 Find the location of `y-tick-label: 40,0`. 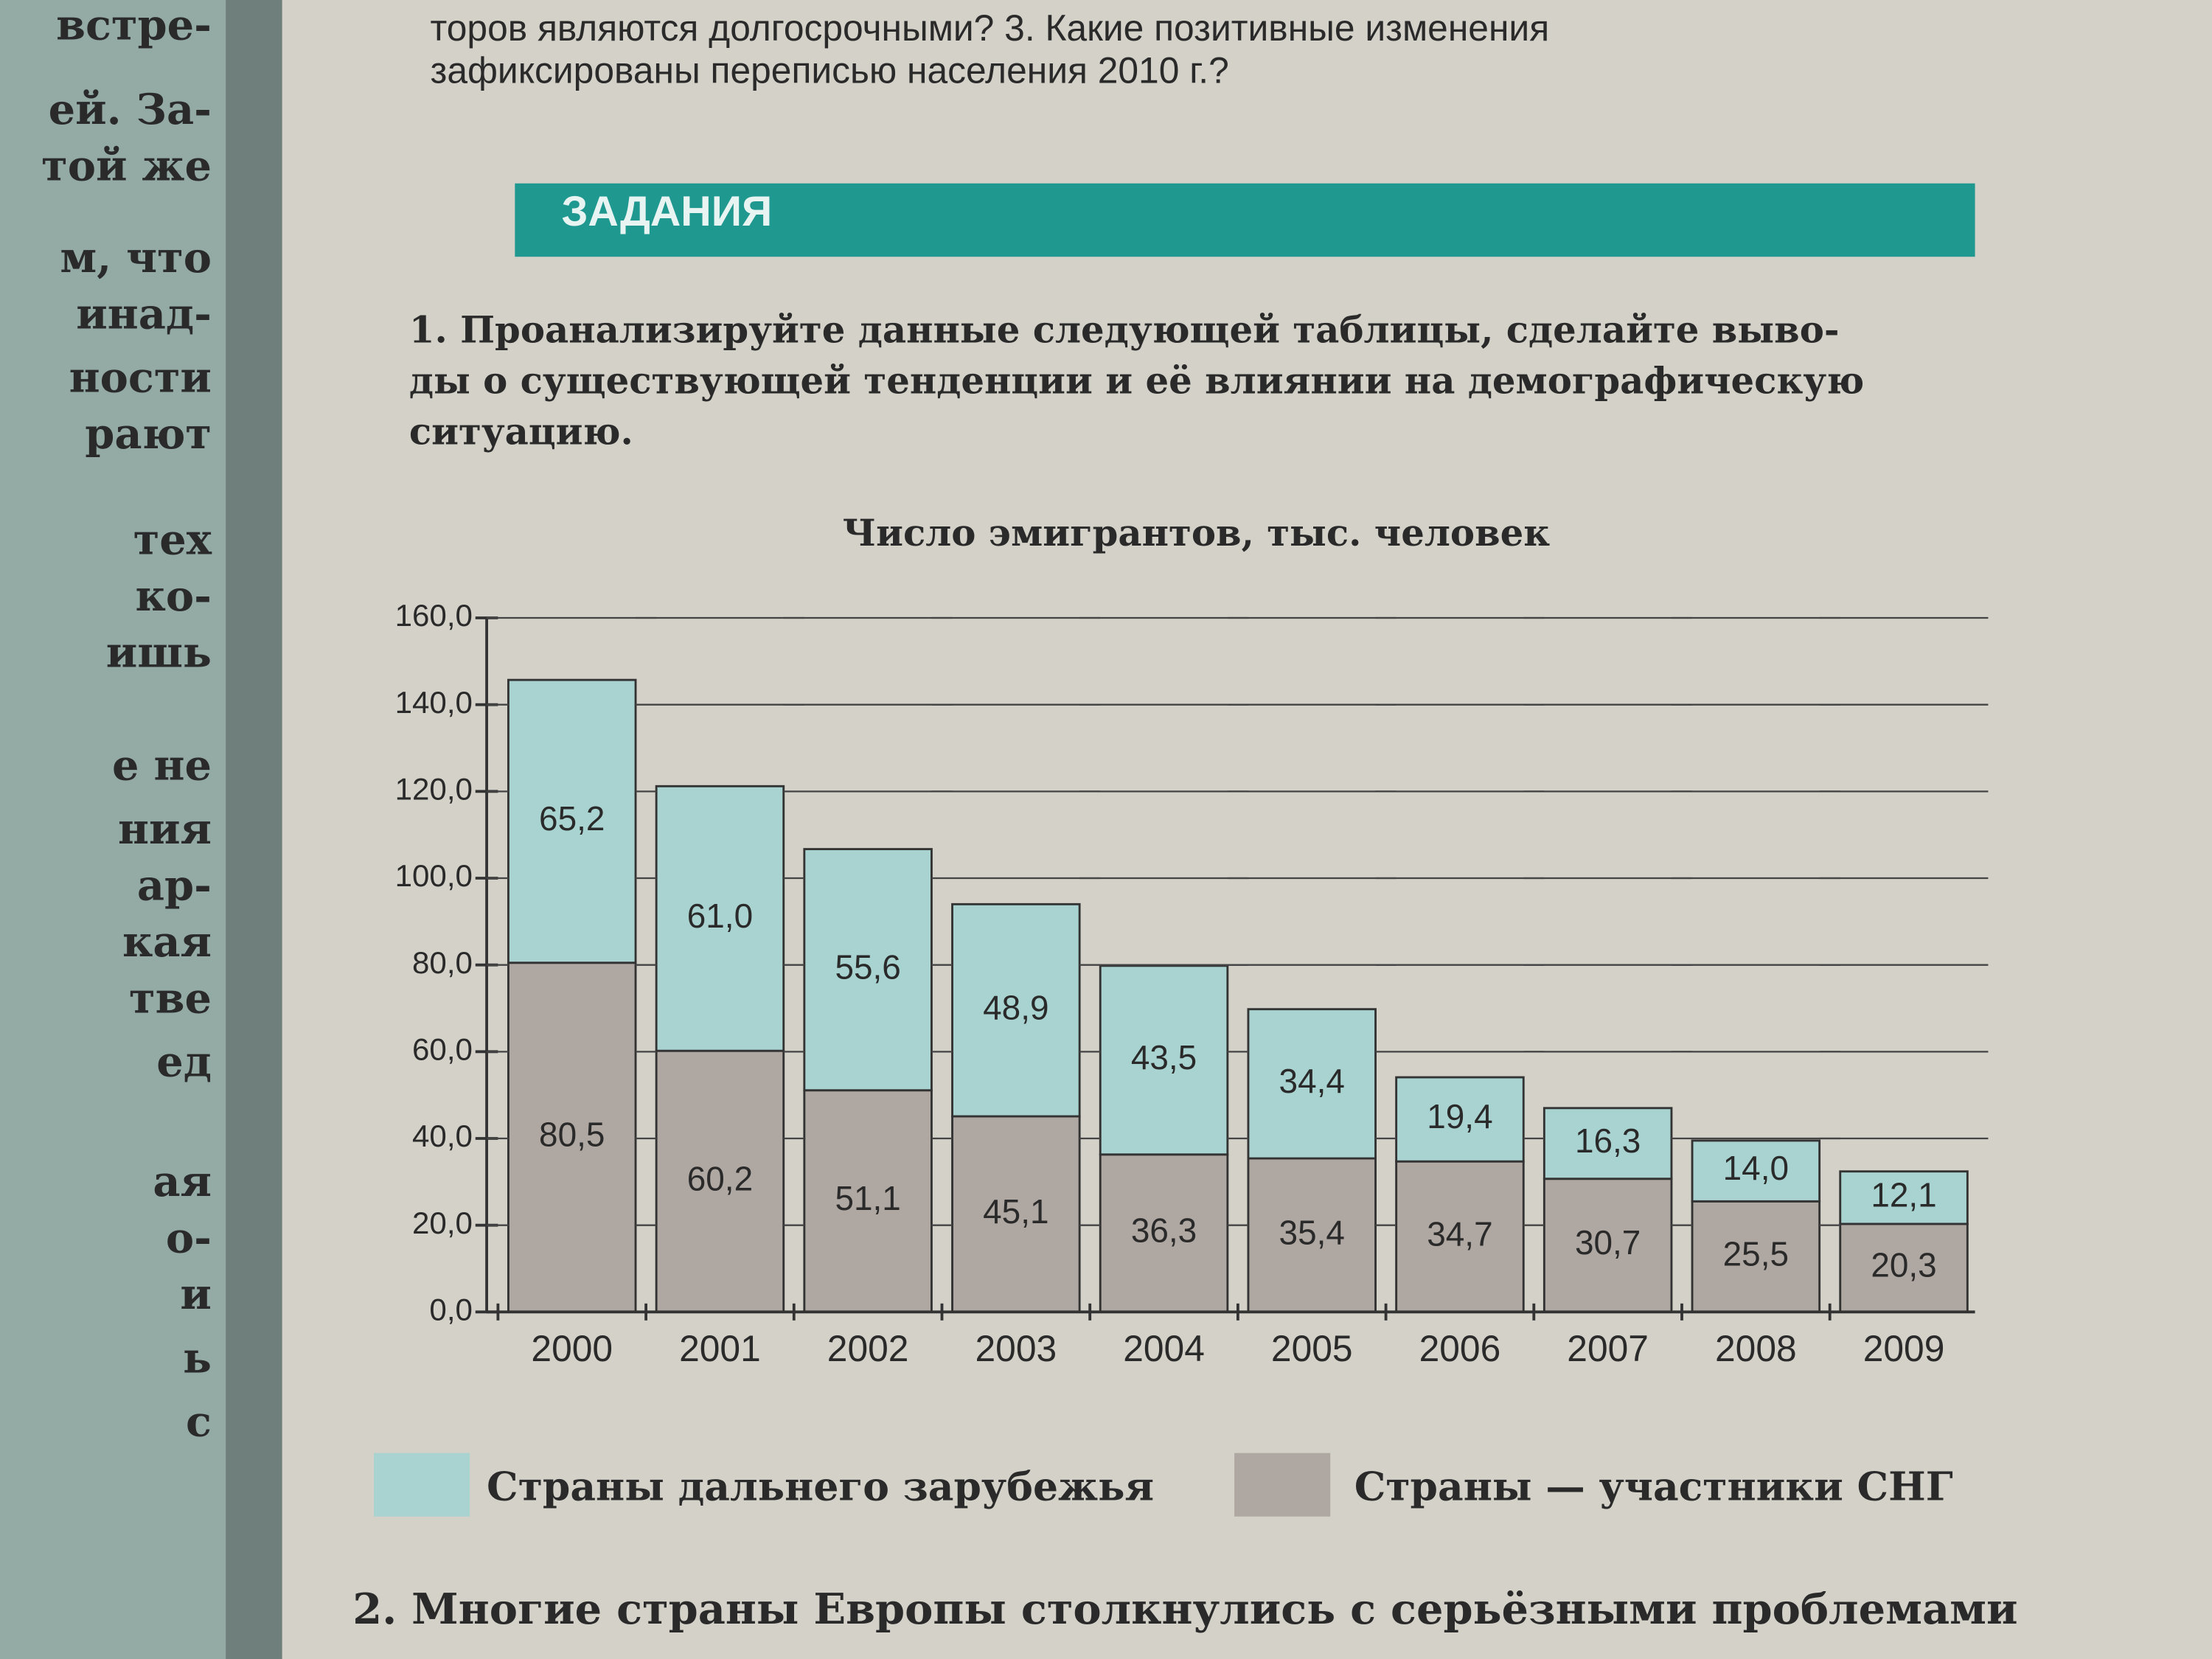

y-tick-label: 40,0 is located at coordinates (442, 1136).